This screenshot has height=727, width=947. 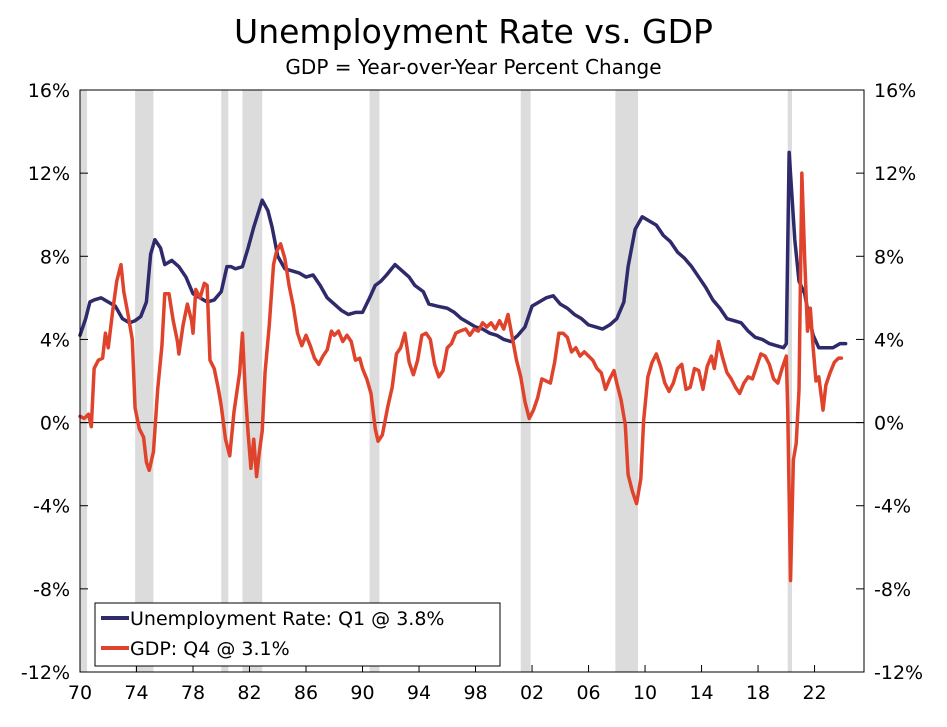 What do you see at coordinates (814, 693) in the screenshot?
I see `x-tick-label: 22` at bounding box center [814, 693].